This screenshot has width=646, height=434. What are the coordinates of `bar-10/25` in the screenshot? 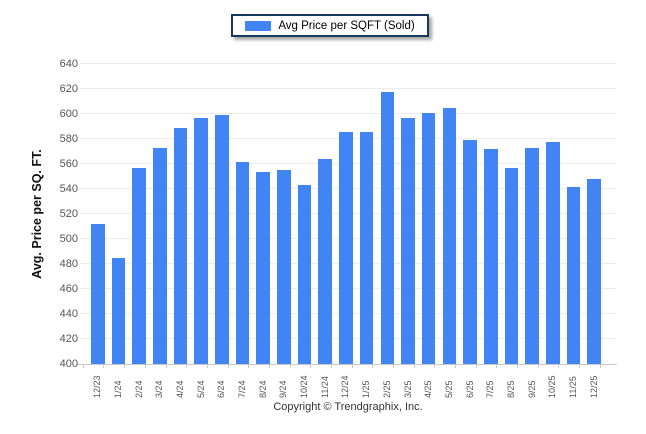 It's located at (552, 252).